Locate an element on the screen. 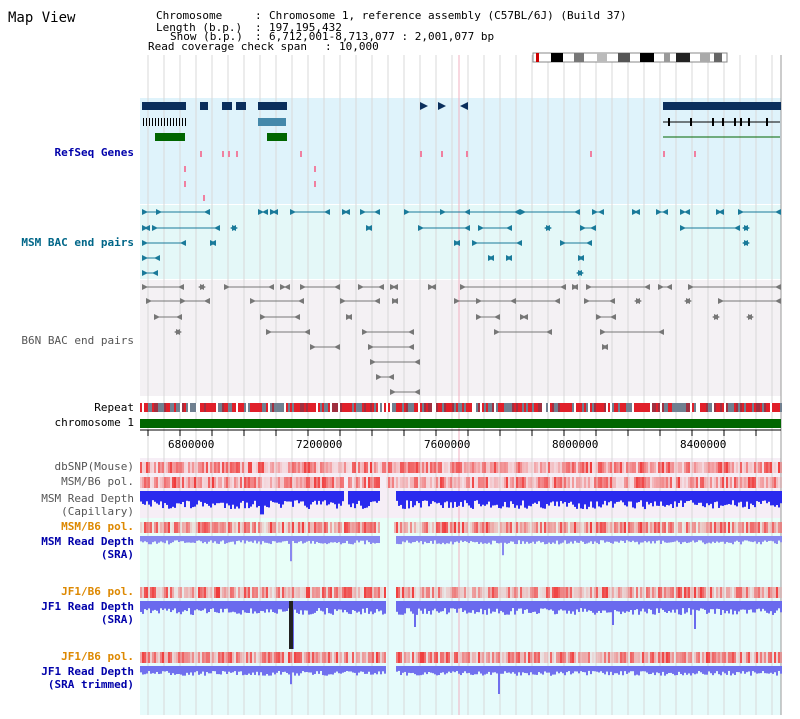 This screenshot has height=719, width=800. track-label-b6n-bac: B6N BAC end pairs is located at coordinates (77, 340).